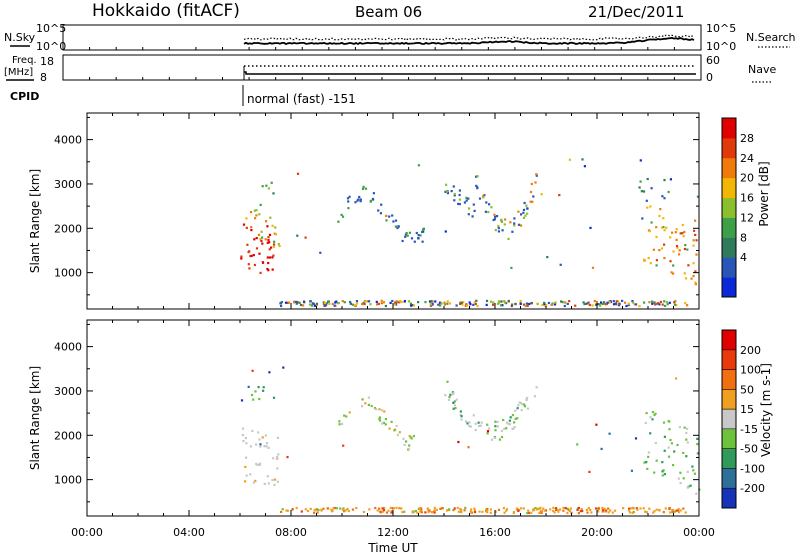 The width and height of the screenshot is (800, 554). Describe the element at coordinates (636, 12) in the screenshot. I see `date-title: 21/Dec/2011` at that location.